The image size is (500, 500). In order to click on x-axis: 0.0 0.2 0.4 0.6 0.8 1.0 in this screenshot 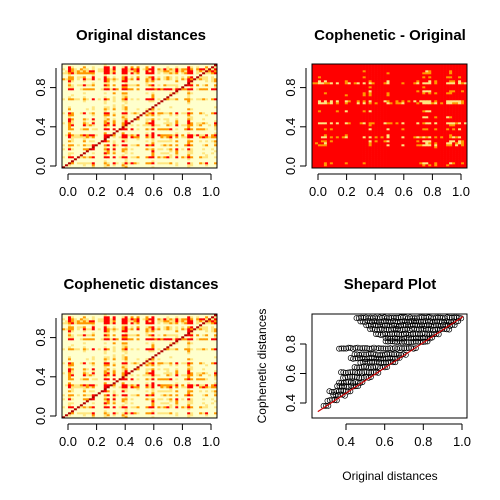, I will do `click(139, 186)`.